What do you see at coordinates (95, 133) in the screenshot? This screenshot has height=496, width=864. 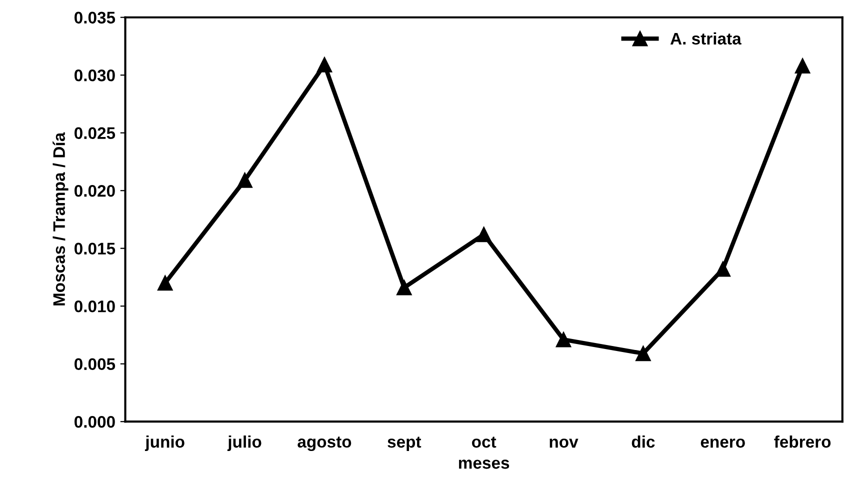 I see `y-tick-label: 0.025` at bounding box center [95, 133].